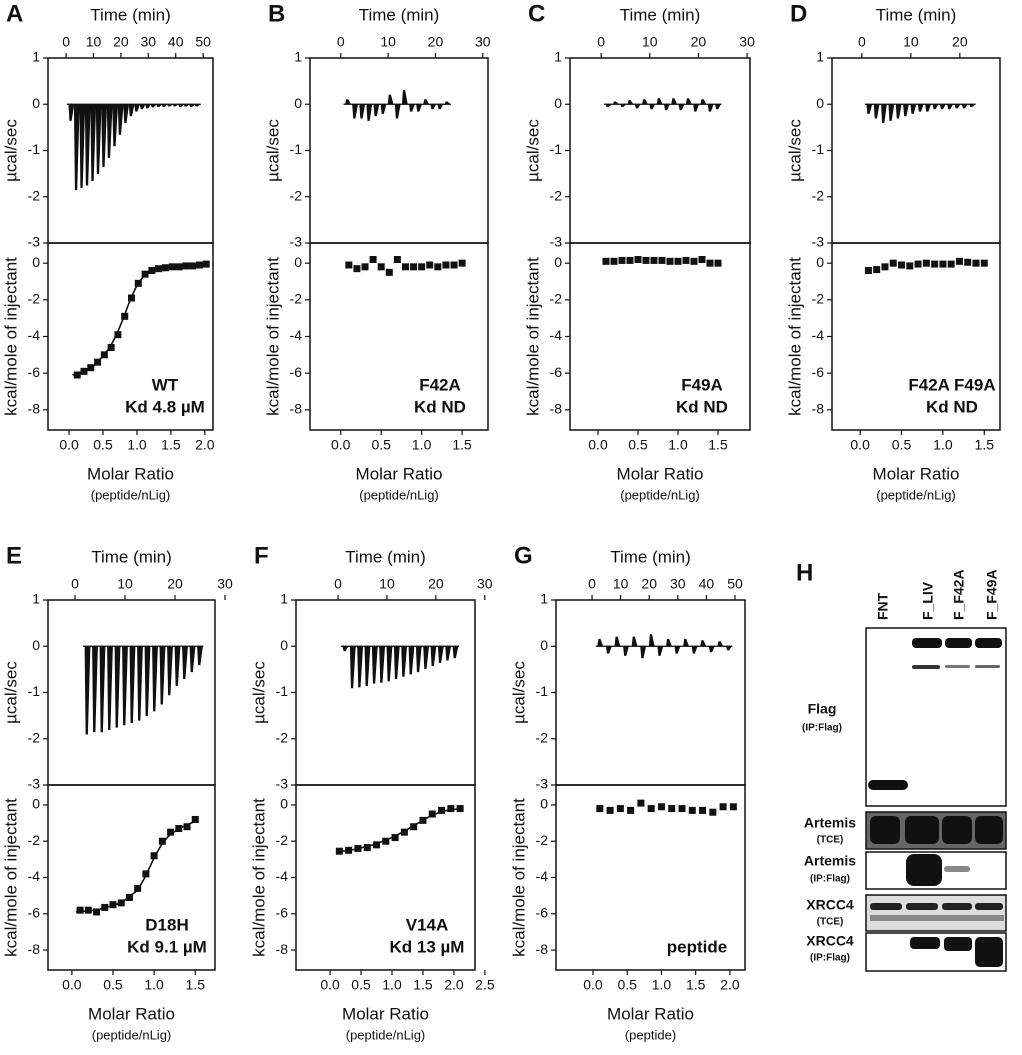 This screenshot has width=1022, height=1055. Describe the element at coordinates (830, 905) in the screenshot. I see `row-label: XRCC4` at that location.